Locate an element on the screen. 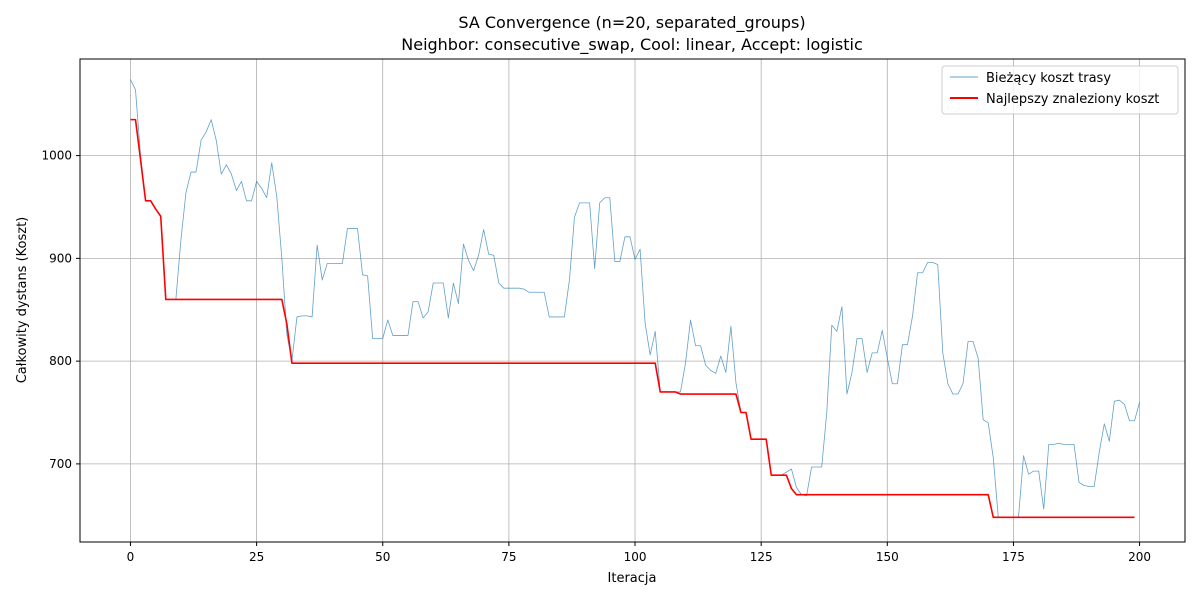 This screenshot has height=604, width=1200. legend-box is located at coordinates (1060, 90).